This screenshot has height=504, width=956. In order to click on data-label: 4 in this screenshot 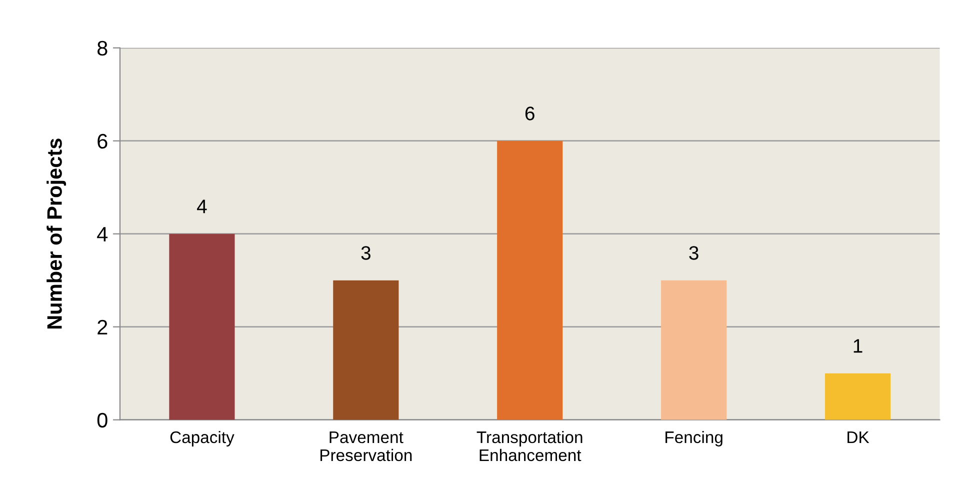, I will do `click(201, 207)`.